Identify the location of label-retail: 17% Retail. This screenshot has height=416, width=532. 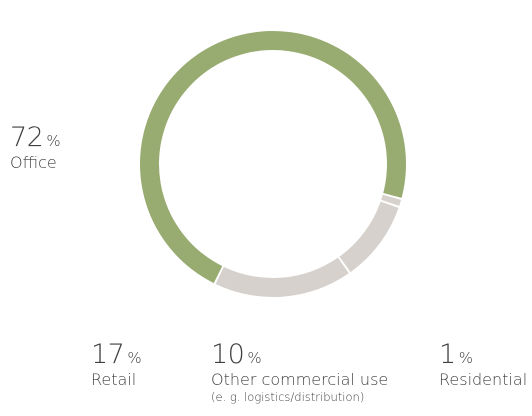
(116, 365).